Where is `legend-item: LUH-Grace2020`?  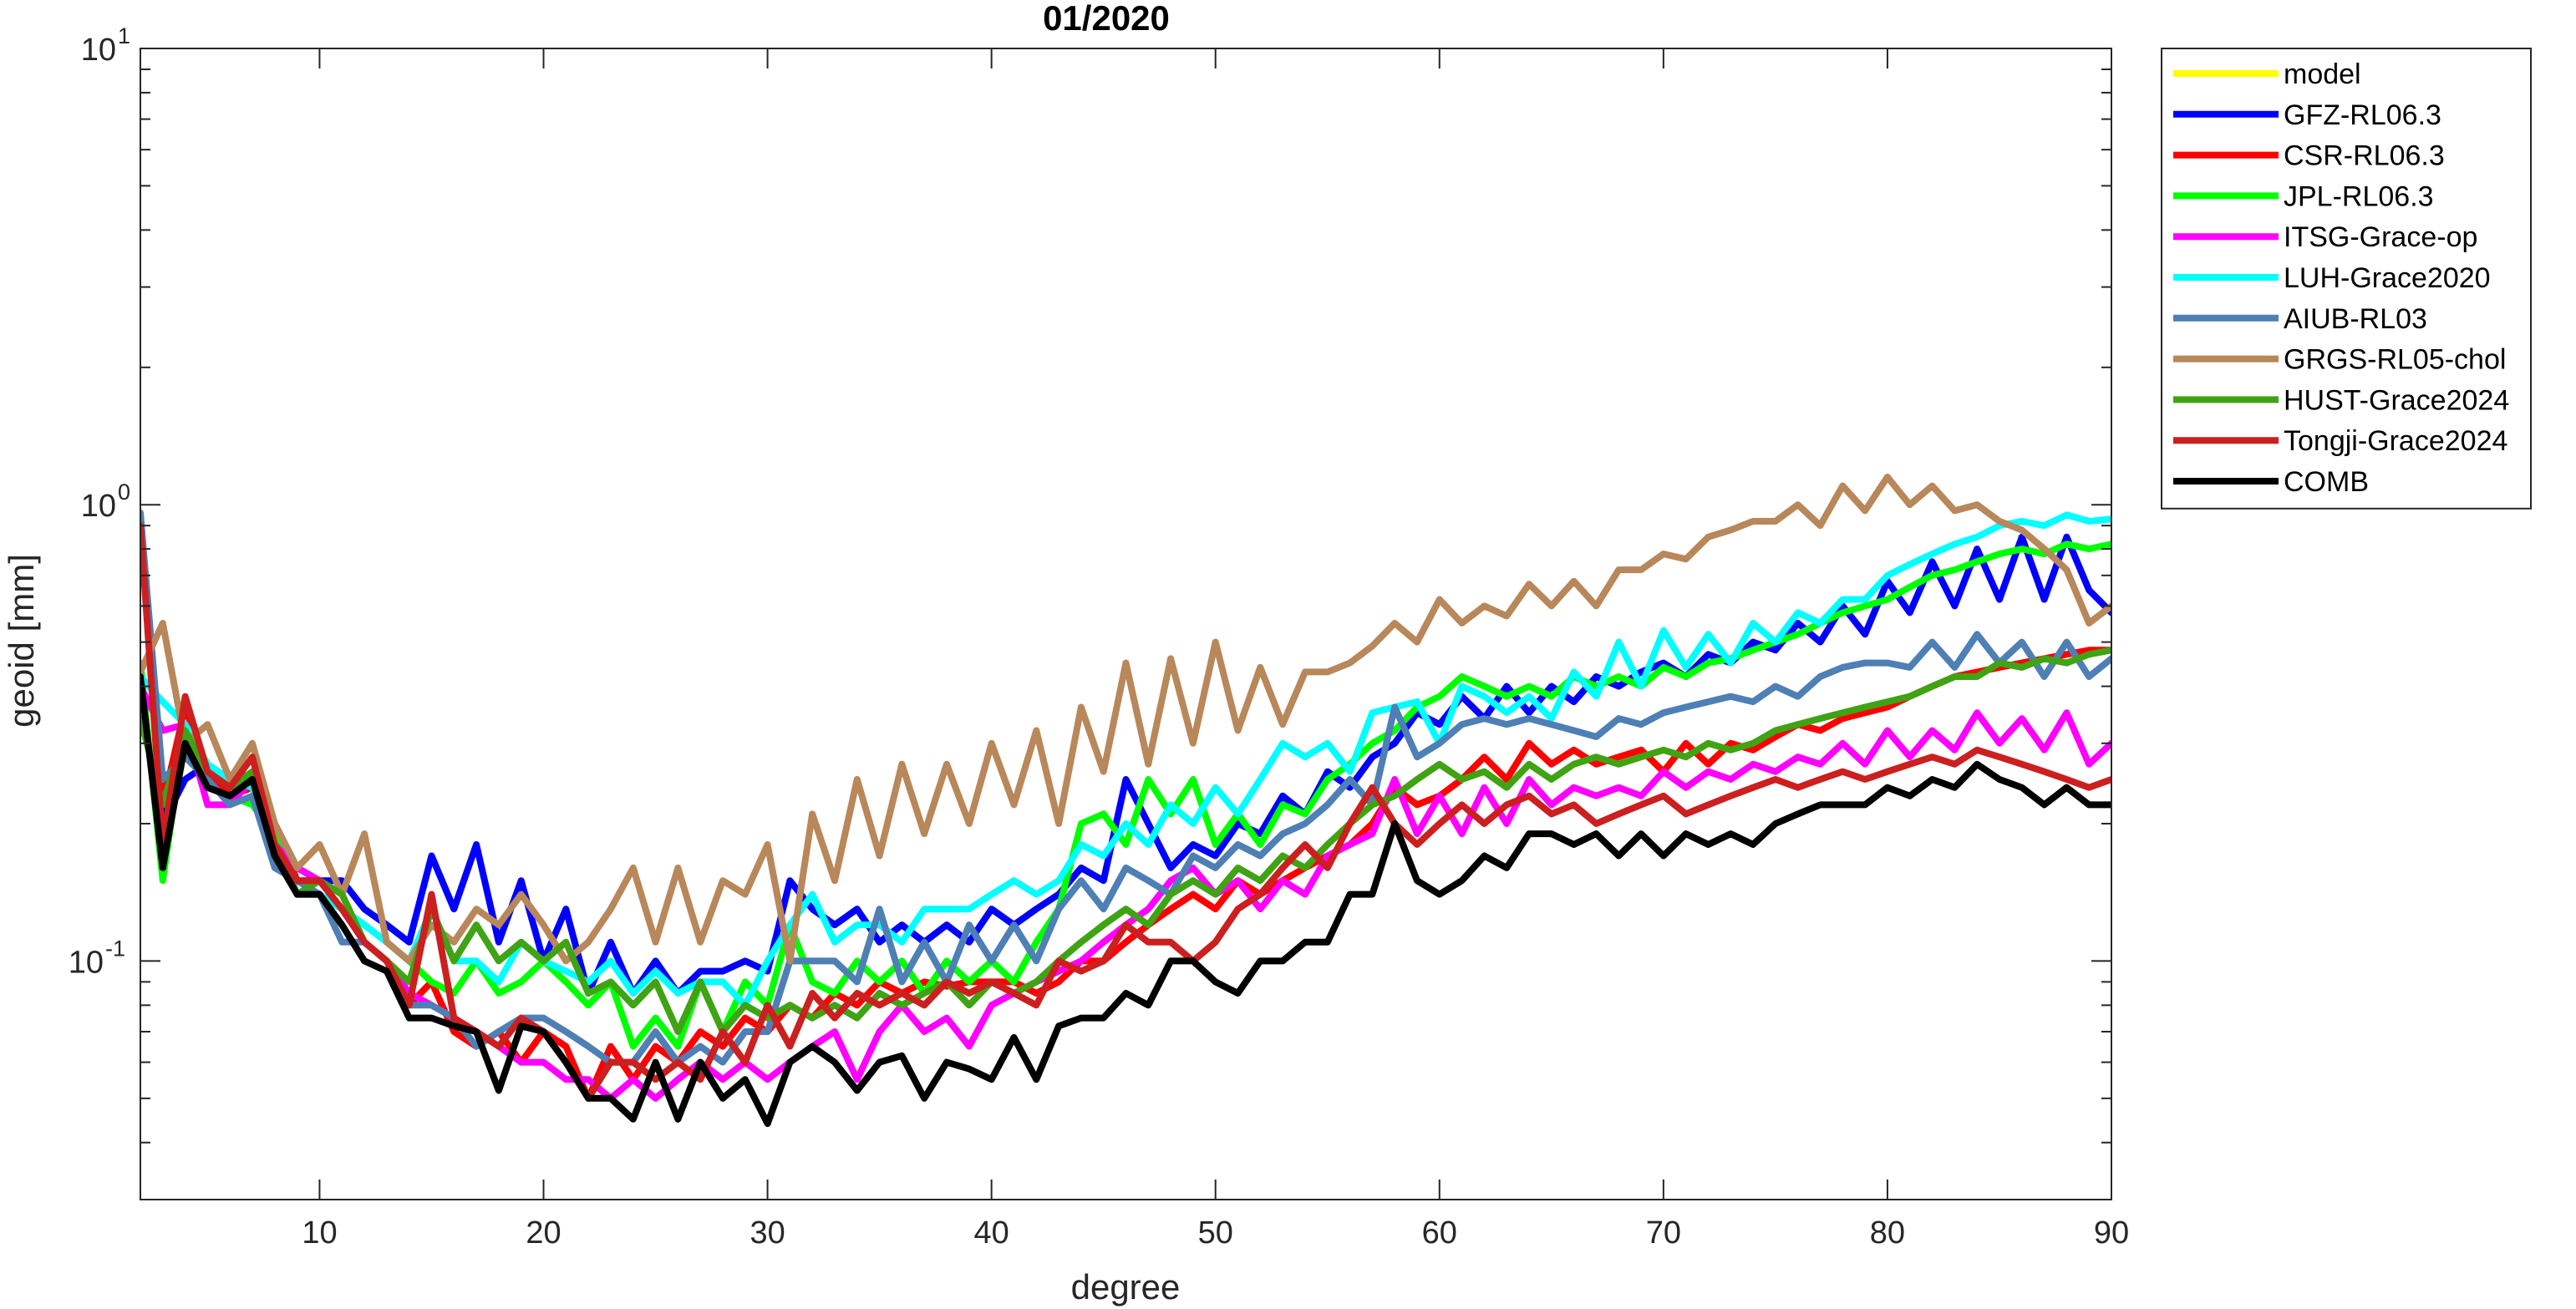
legend-item: LUH-Grace2020 is located at coordinates (2332, 278).